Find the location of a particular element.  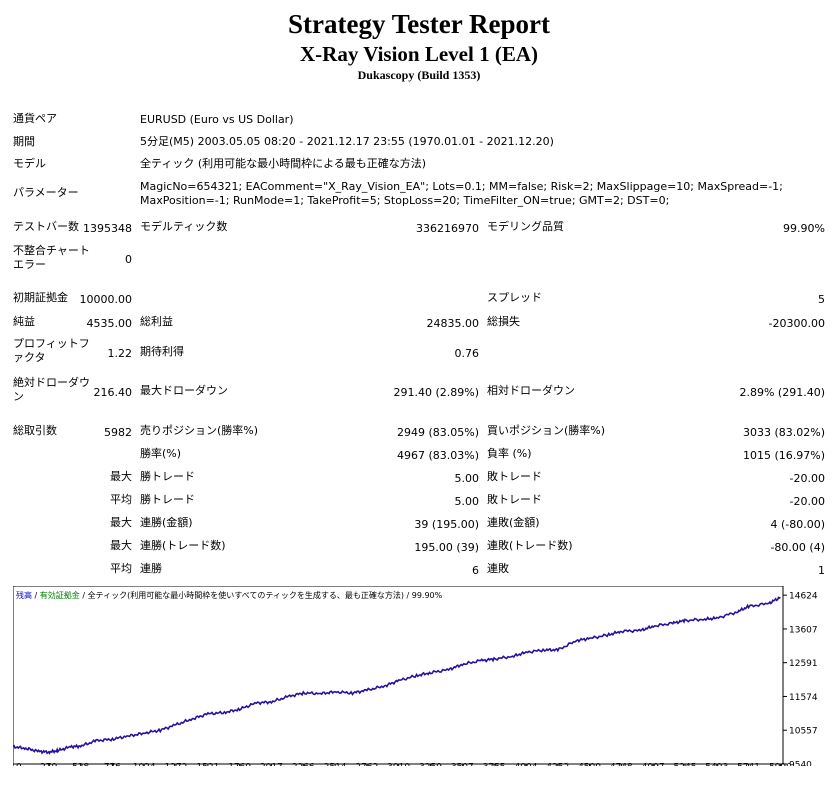

net-profit-value: 4535.00 is located at coordinates (109, 323).